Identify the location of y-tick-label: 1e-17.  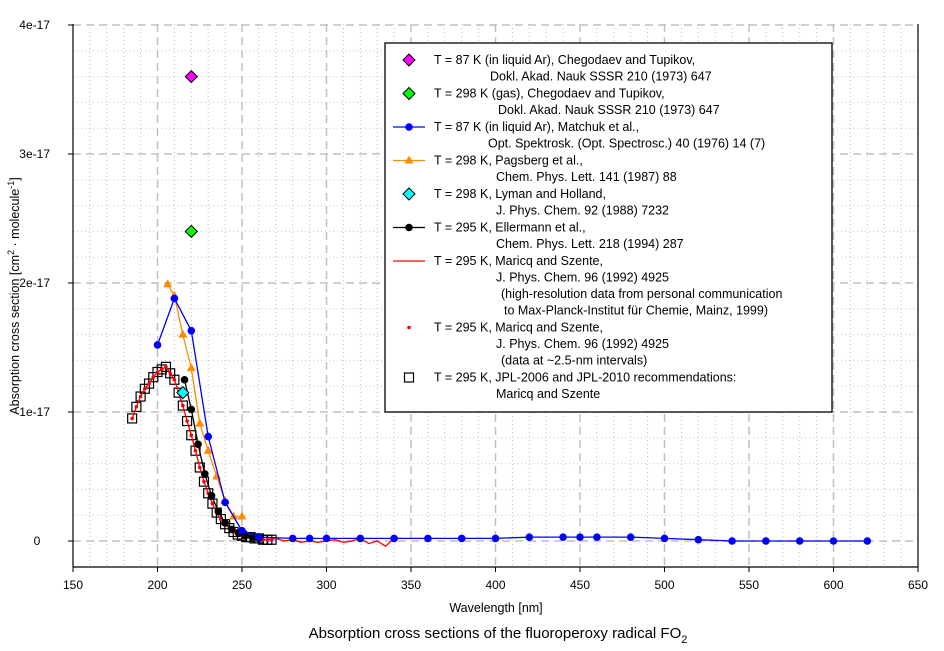
(34, 412).